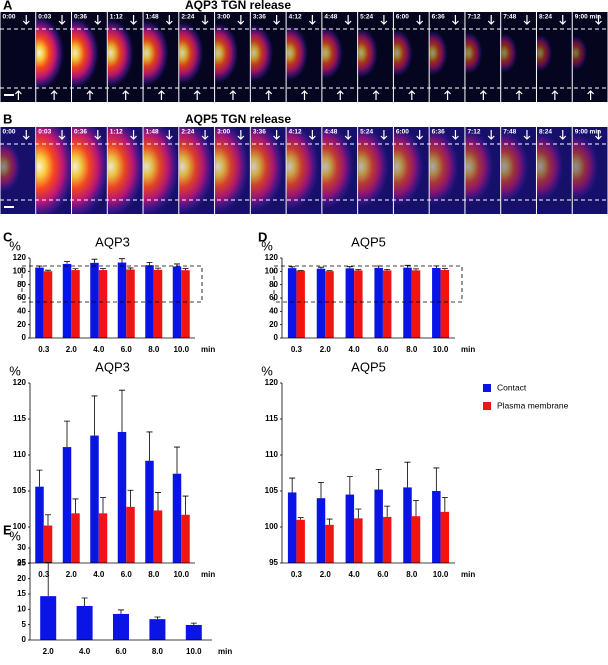 Image resolution: width=608 pixels, height=665 pixels. What do you see at coordinates (355, 574) in the screenshot?
I see `x-tick-label: 4.0` at bounding box center [355, 574].